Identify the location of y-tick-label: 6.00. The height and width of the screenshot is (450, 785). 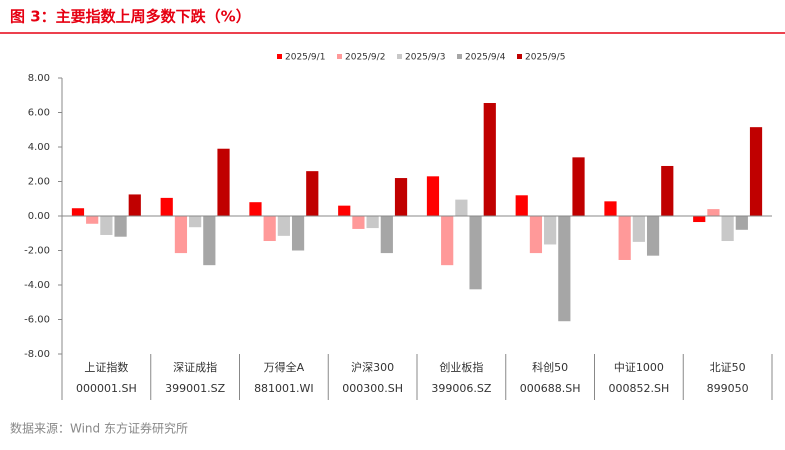
(39, 113).